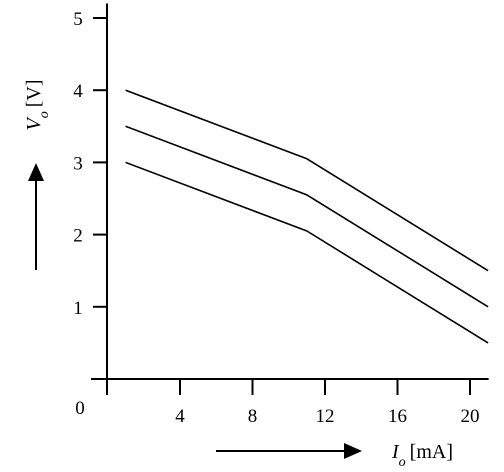 This screenshot has width=504, height=472. What do you see at coordinates (80, 408) in the screenshot?
I see `origin-label: 0` at bounding box center [80, 408].